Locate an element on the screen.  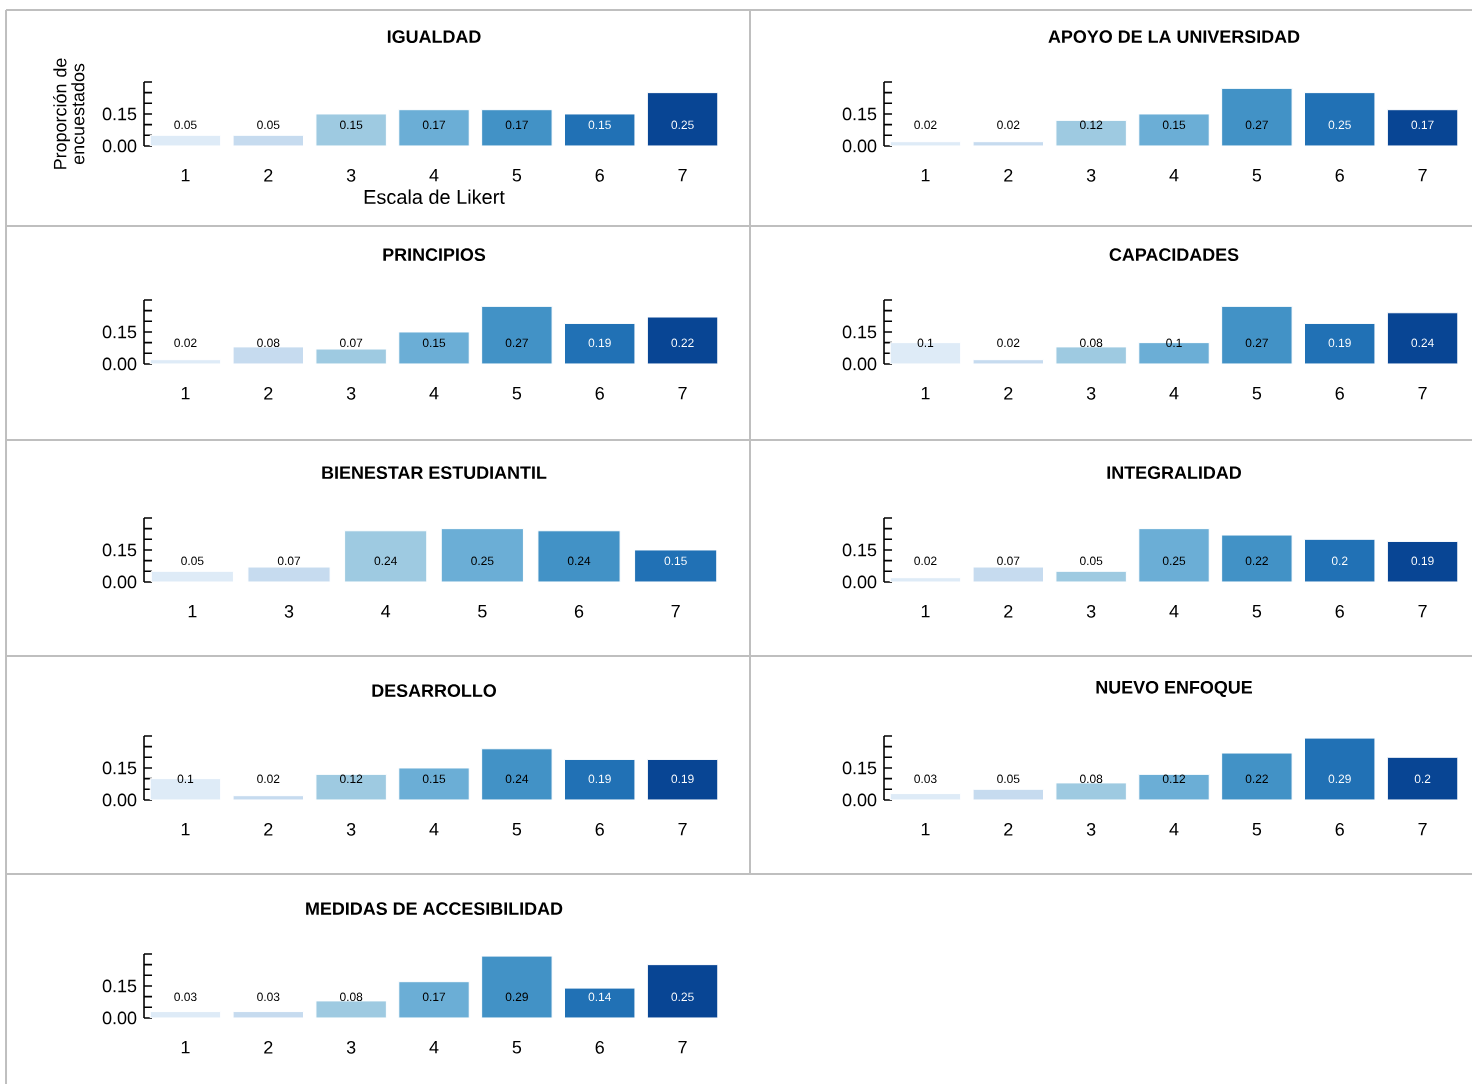
chart-title: DESARROLLO is located at coordinates (434, 690).